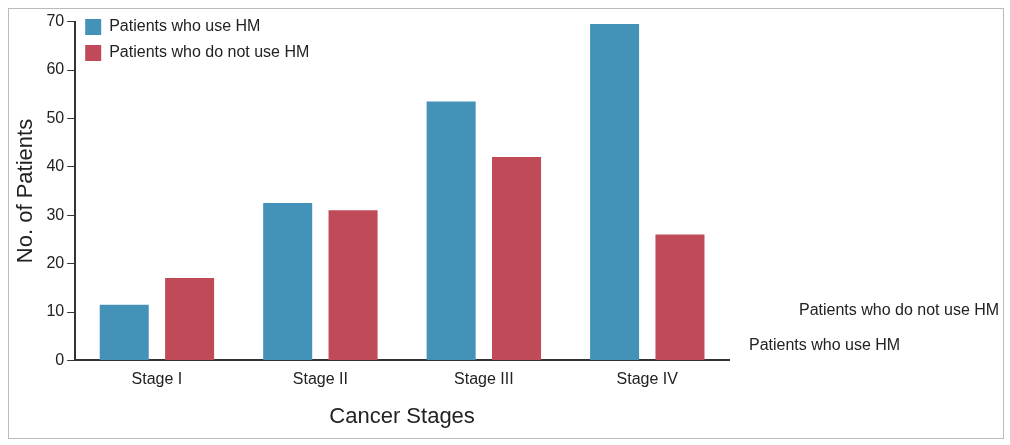 The height and width of the screenshot is (445, 1010). Describe the element at coordinates (55, 117) in the screenshot. I see `y-tick-label: 50` at that location.